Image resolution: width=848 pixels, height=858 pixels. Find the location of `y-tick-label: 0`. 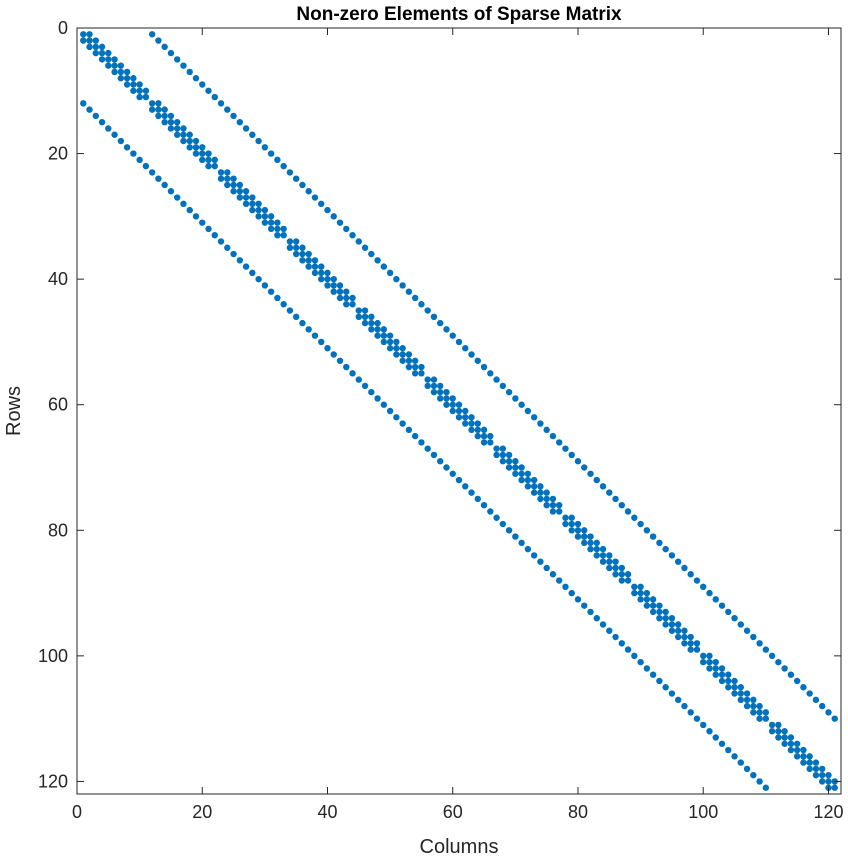

y-tick-label: 0 is located at coordinates (63, 28).